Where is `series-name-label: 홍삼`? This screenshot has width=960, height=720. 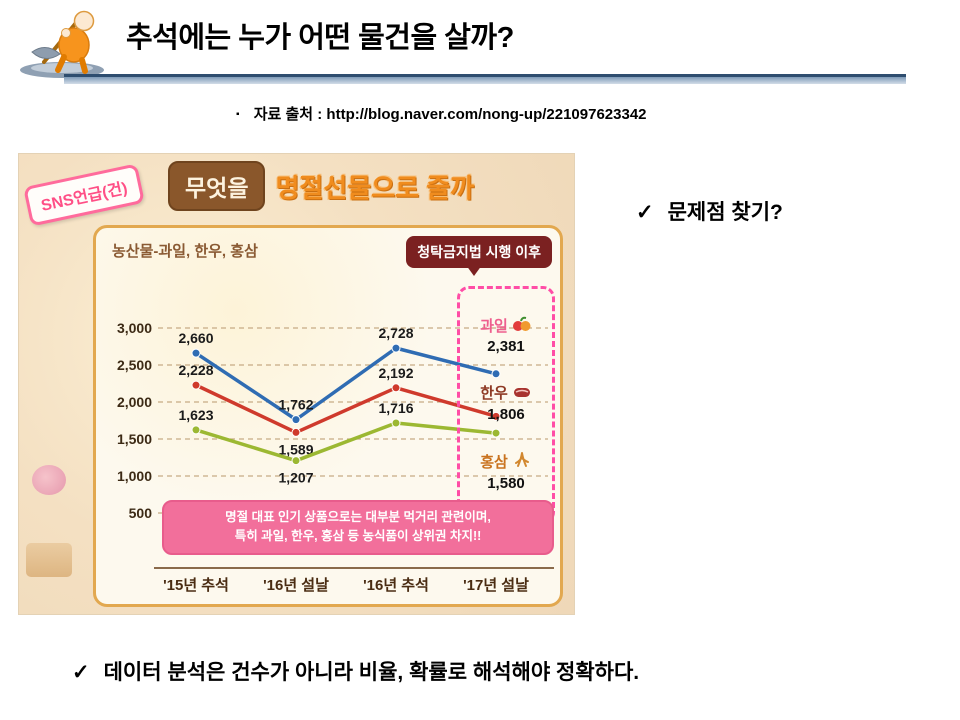 series-name-label: 홍삼 is located at coordinates (494, 462).